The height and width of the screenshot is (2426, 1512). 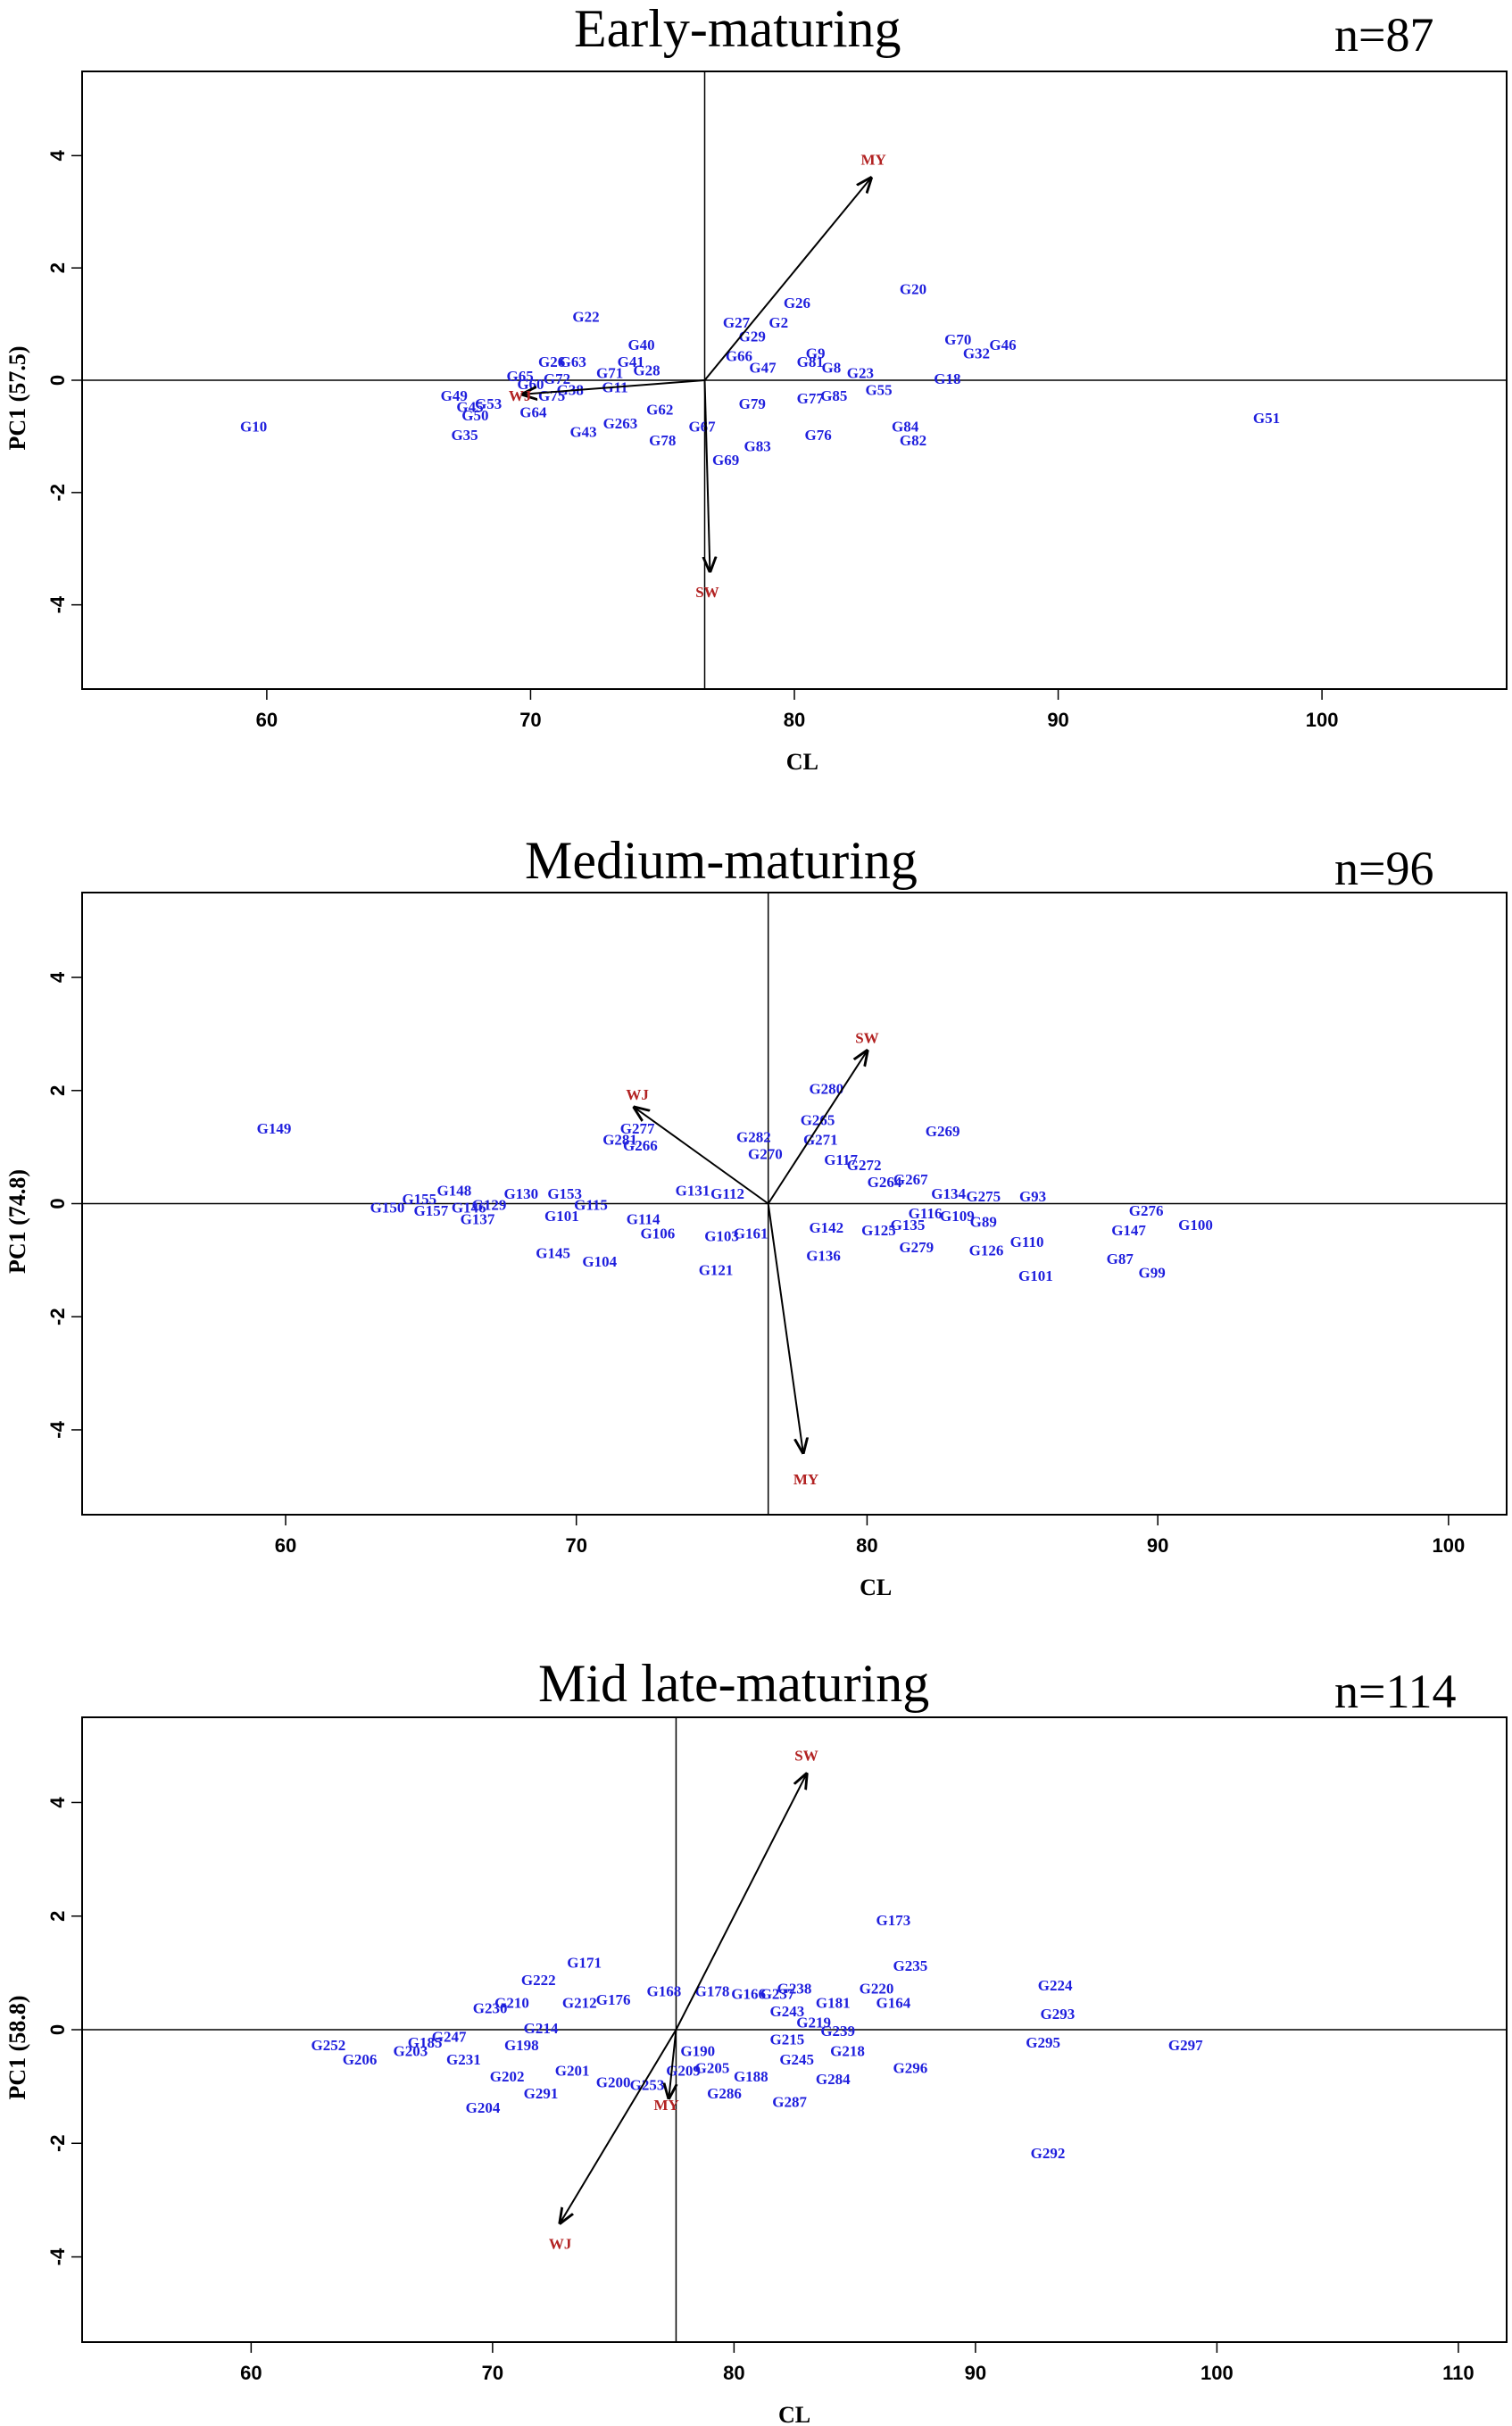 What do you see at coordinates (580, 2002) in the screenshot?
I see `genotype-point-label: G212` at bounding box center [580, 2002].